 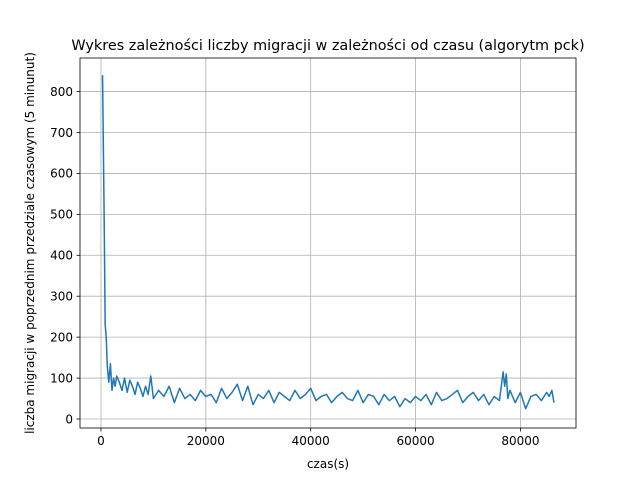 What do you see at coordinates (61, 256) in the screenshot?
I see `y-tick-label: 400` at bounding box center [61, 256].